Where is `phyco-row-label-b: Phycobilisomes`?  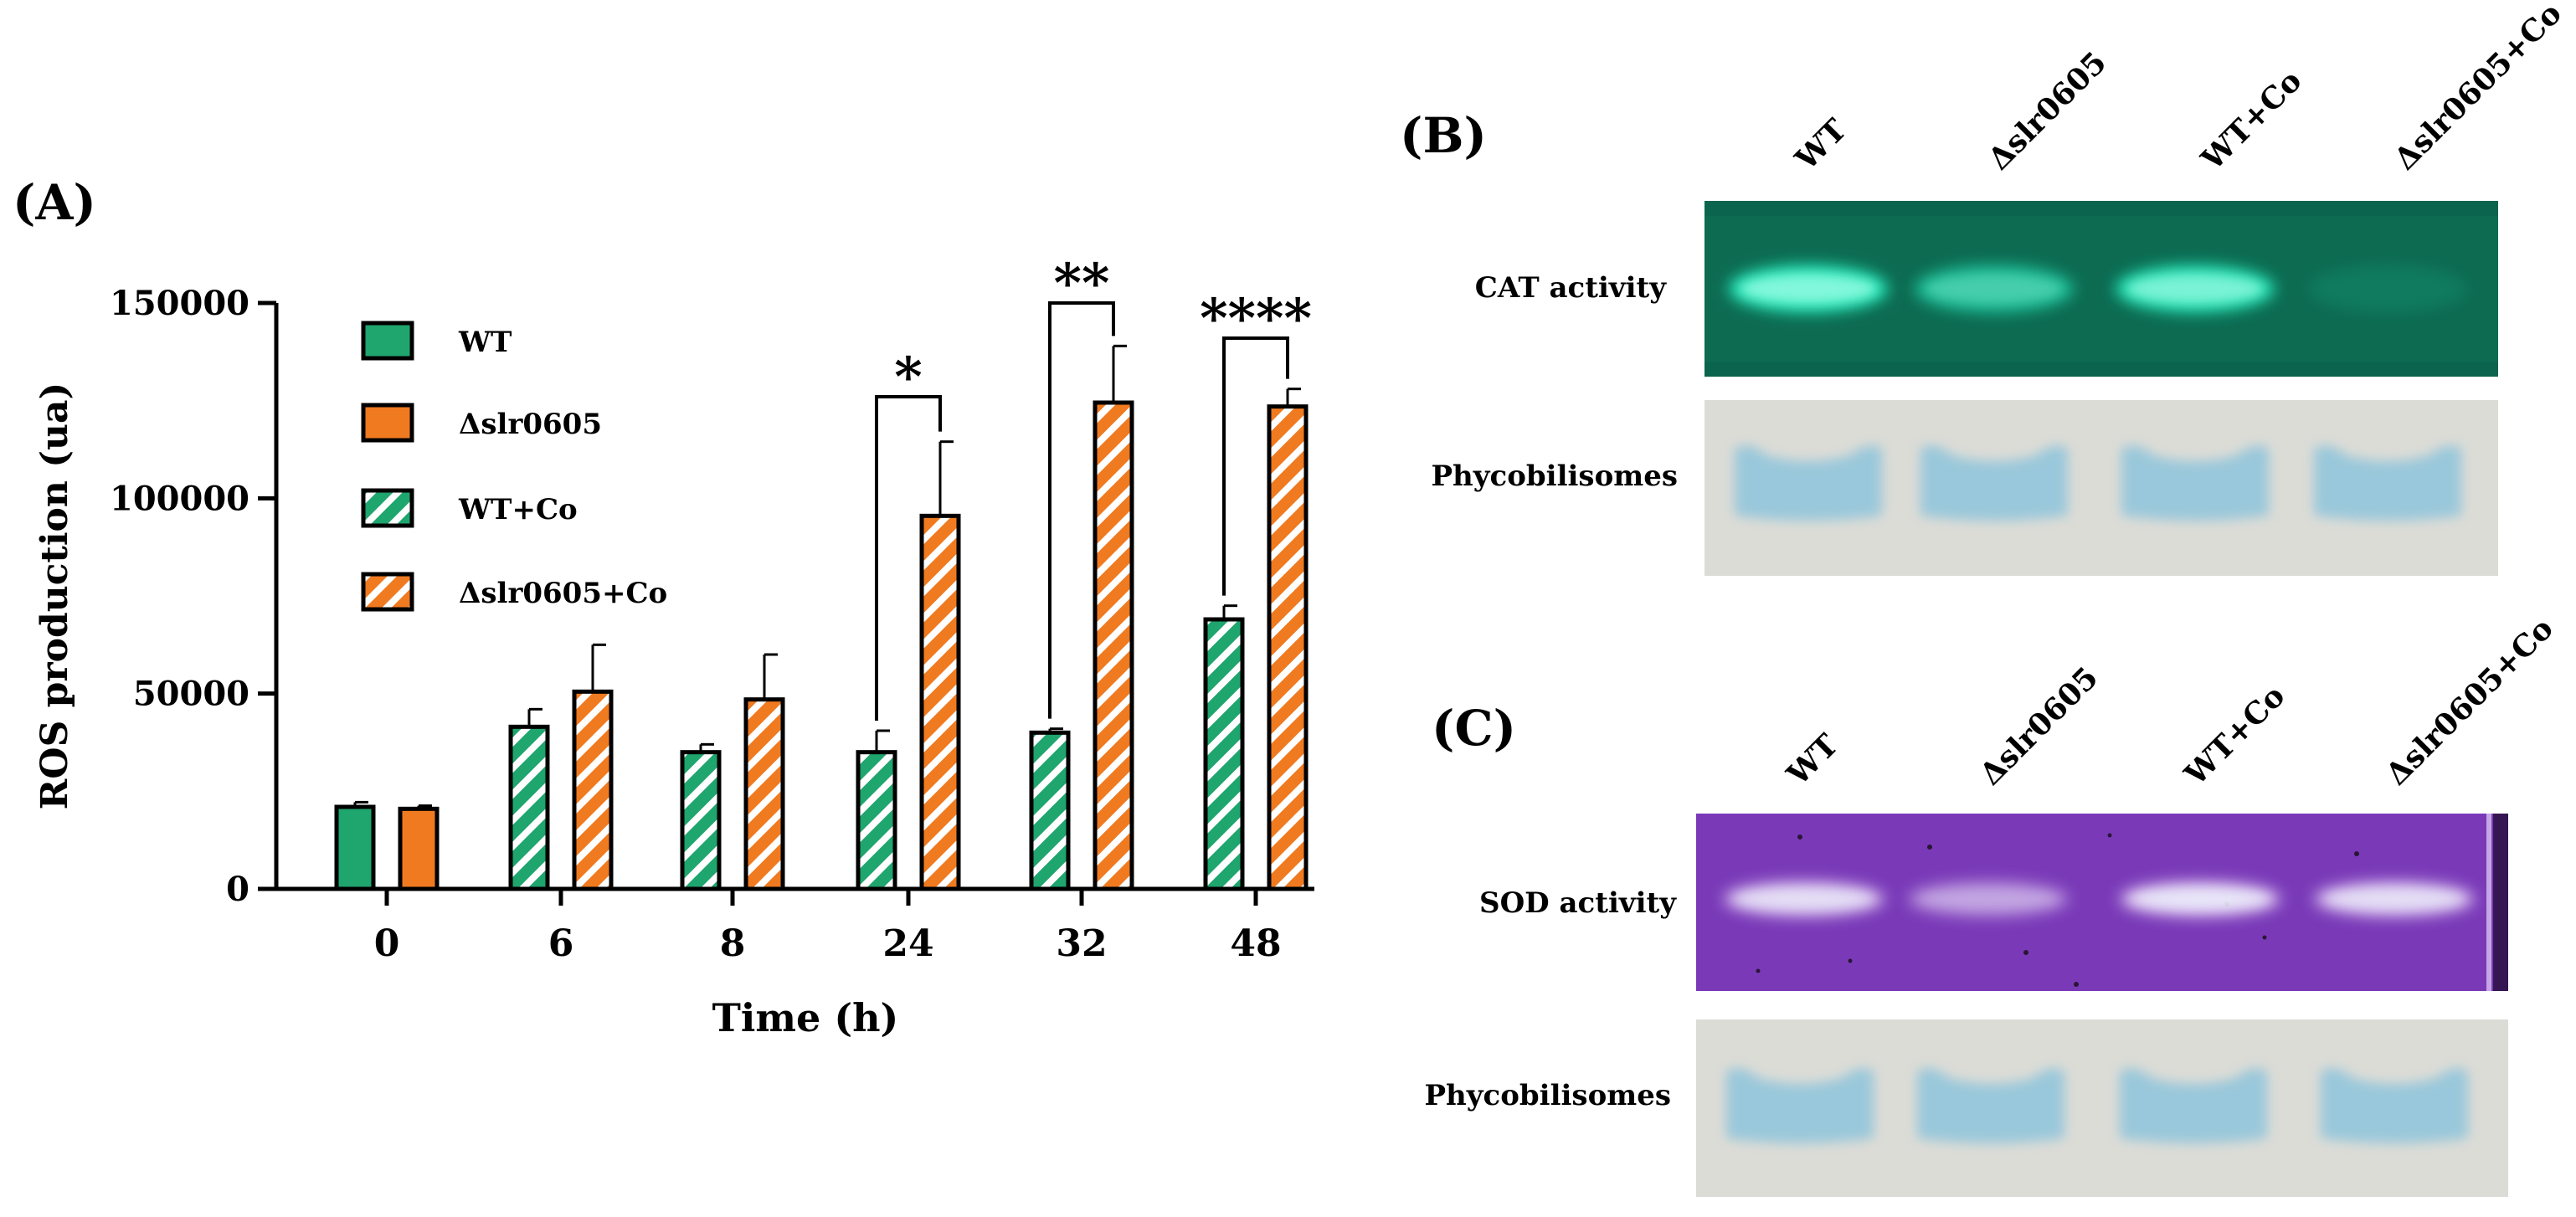
phyco-row-label-b: Phycobilisomes is located at coordinates (1555, 476).